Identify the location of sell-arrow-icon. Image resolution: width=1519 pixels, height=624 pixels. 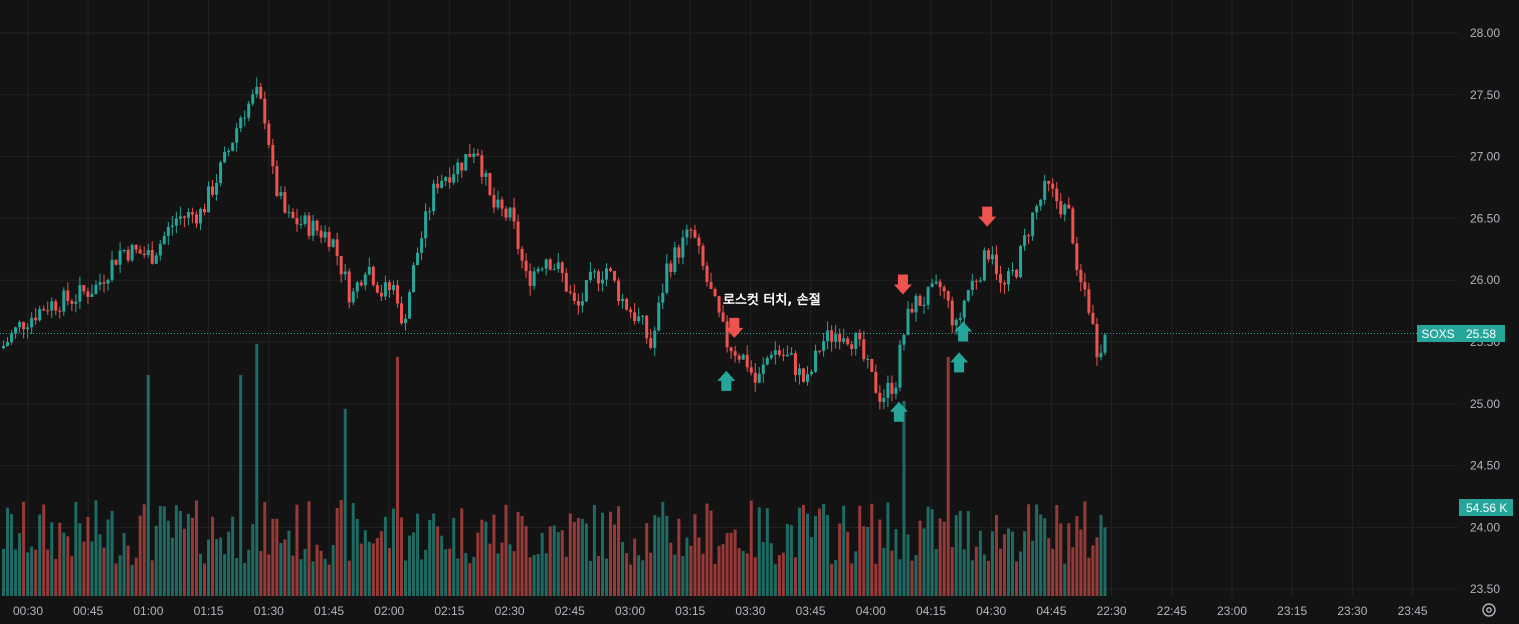
(734, 327).